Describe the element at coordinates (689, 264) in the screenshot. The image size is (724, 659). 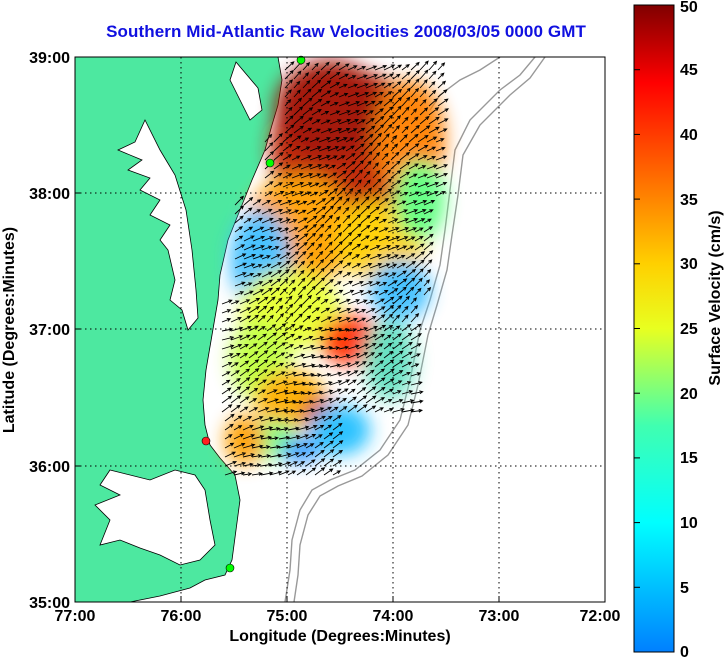
I see `colorbar-tick-label: 30` at that location.